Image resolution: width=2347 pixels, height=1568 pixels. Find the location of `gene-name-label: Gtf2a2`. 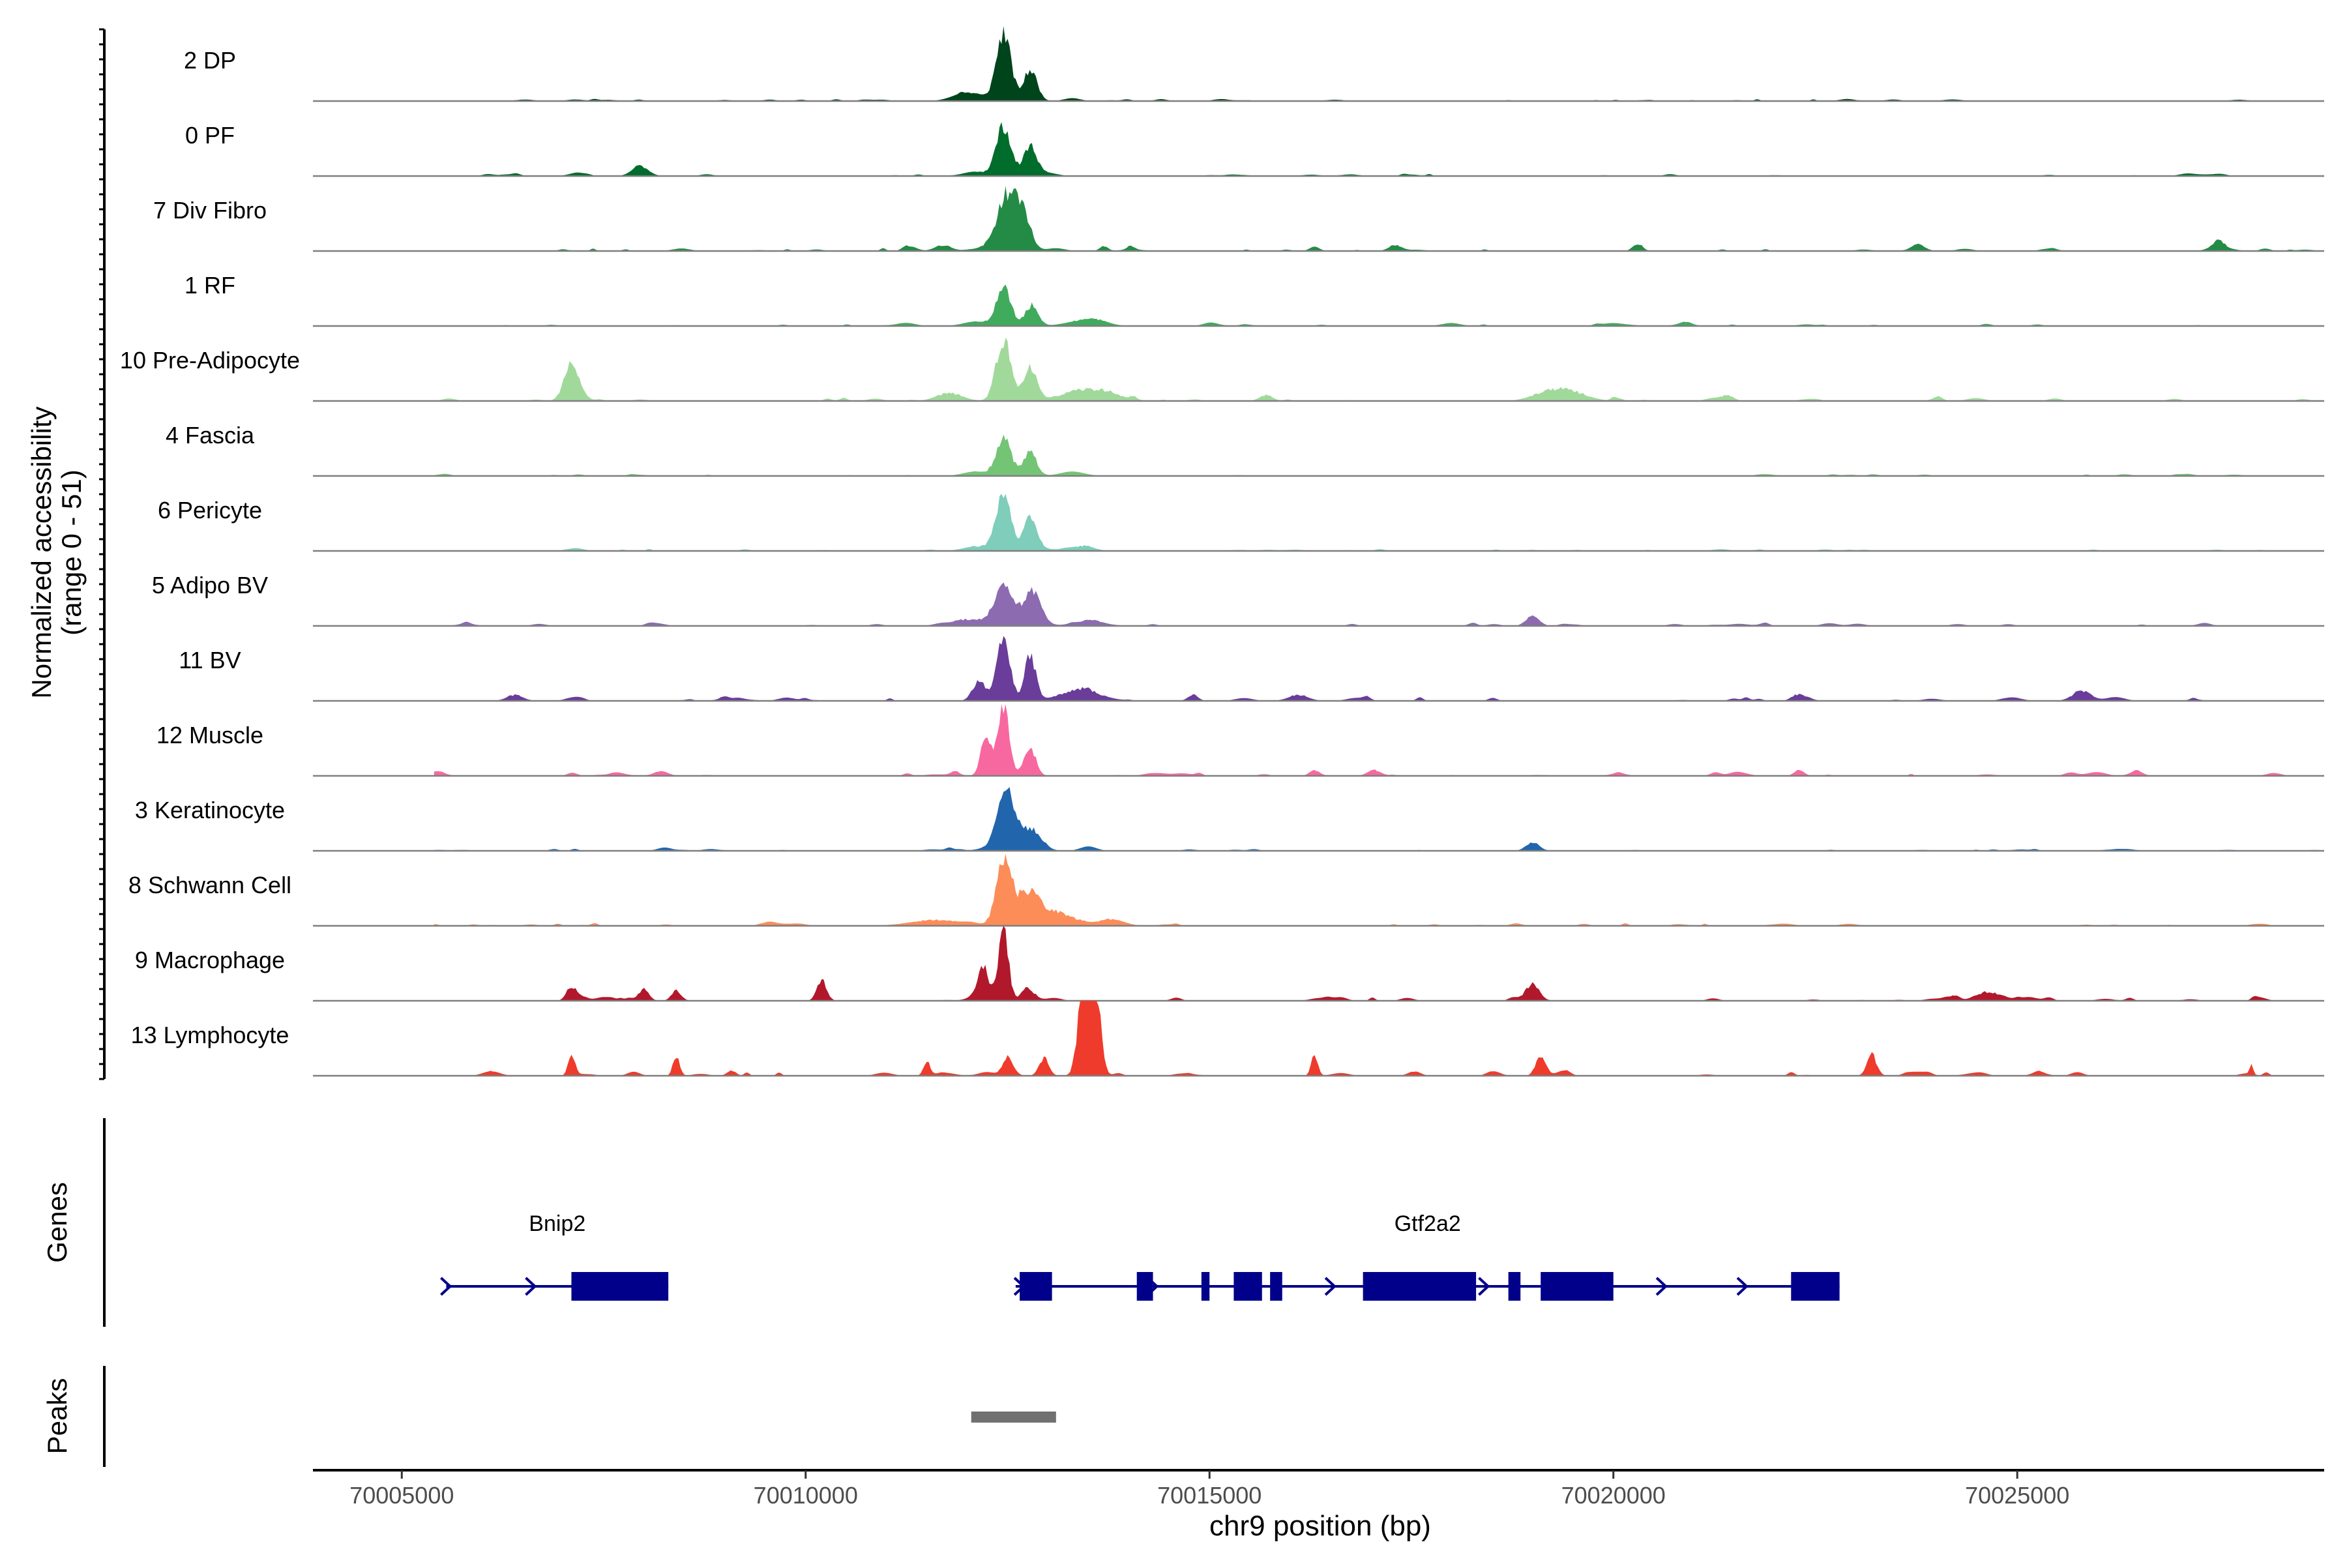

gene-name-label: Gtf2a2 is located at coordinates (1428, 1224).